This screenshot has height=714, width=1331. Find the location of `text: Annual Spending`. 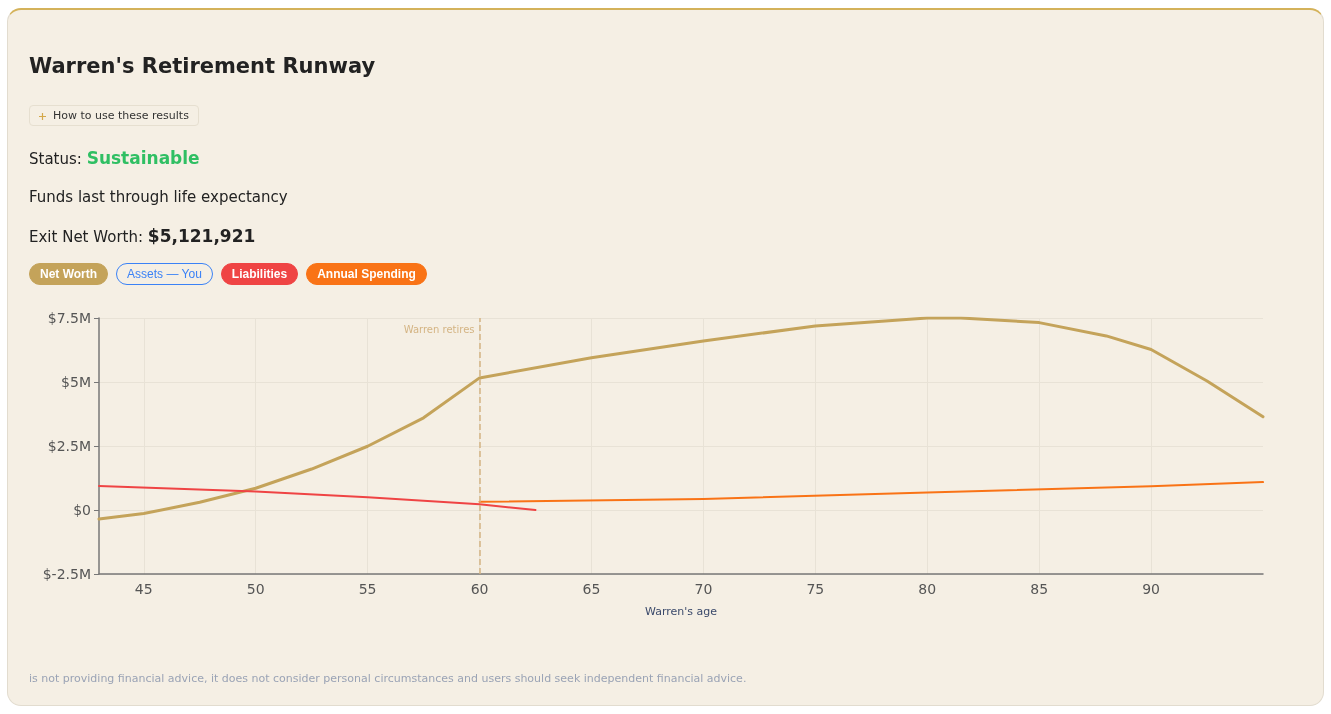

text: Annual Spending is located at coordinates (366, 274).